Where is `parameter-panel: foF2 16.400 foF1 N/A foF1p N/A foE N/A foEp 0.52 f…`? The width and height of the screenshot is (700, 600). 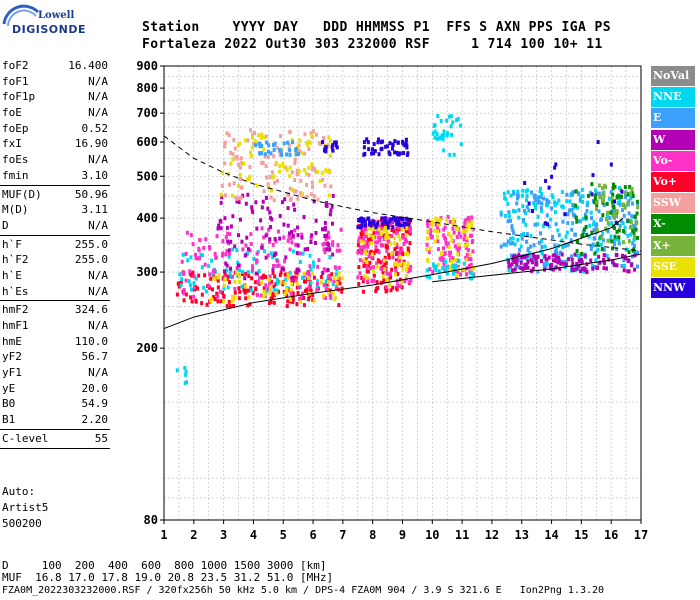
parameter-panel: foF2 16.400 foF1 N/A foF1p N/A foE N/A foEp 0.52 f… is located at coordinates (55, 254).